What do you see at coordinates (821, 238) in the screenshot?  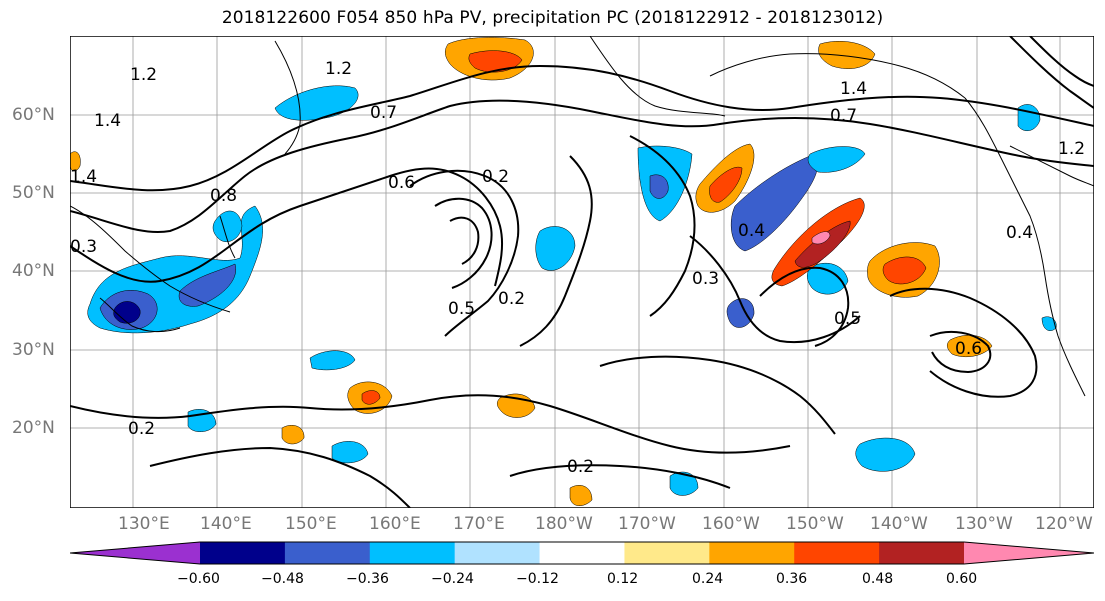 I see `precip-blob-goa-extreme` at bounding box center [821, 238].